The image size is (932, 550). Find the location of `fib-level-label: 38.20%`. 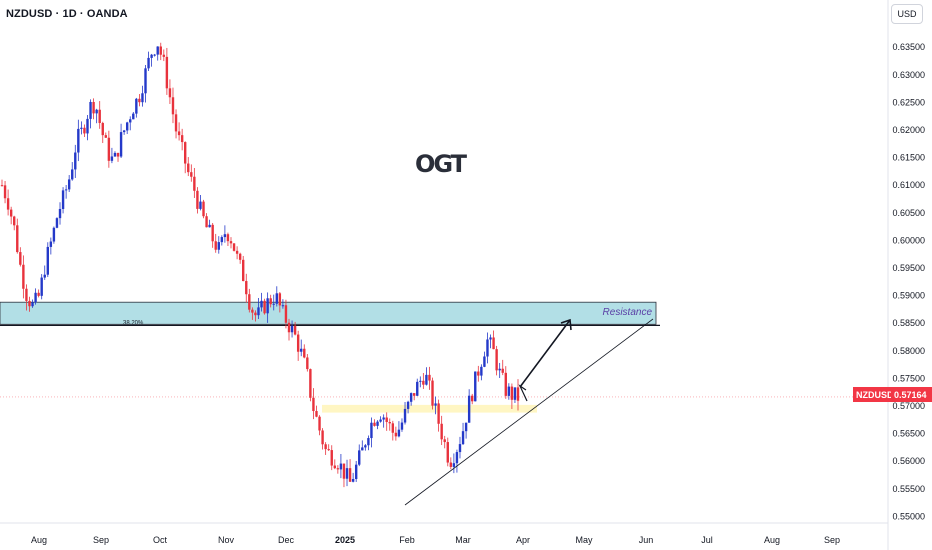

fib-level-label: 38.20% is located at coordinates (133, 323).